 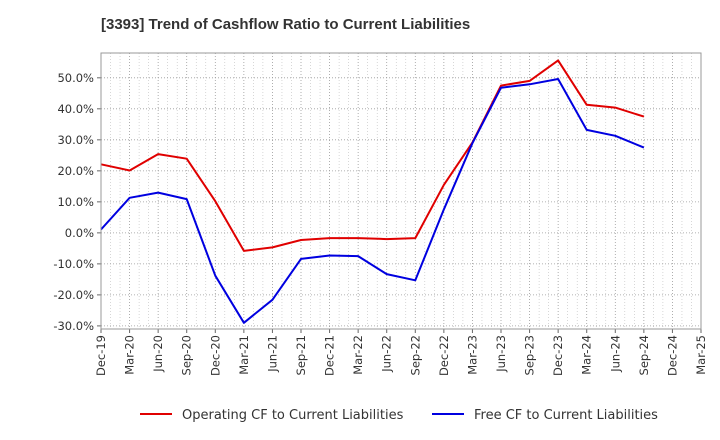 What do you see at coordinates (615, 354) in the screenshot?
I see `x-tick-label: Jun-24` at bounding box center [615, 354].